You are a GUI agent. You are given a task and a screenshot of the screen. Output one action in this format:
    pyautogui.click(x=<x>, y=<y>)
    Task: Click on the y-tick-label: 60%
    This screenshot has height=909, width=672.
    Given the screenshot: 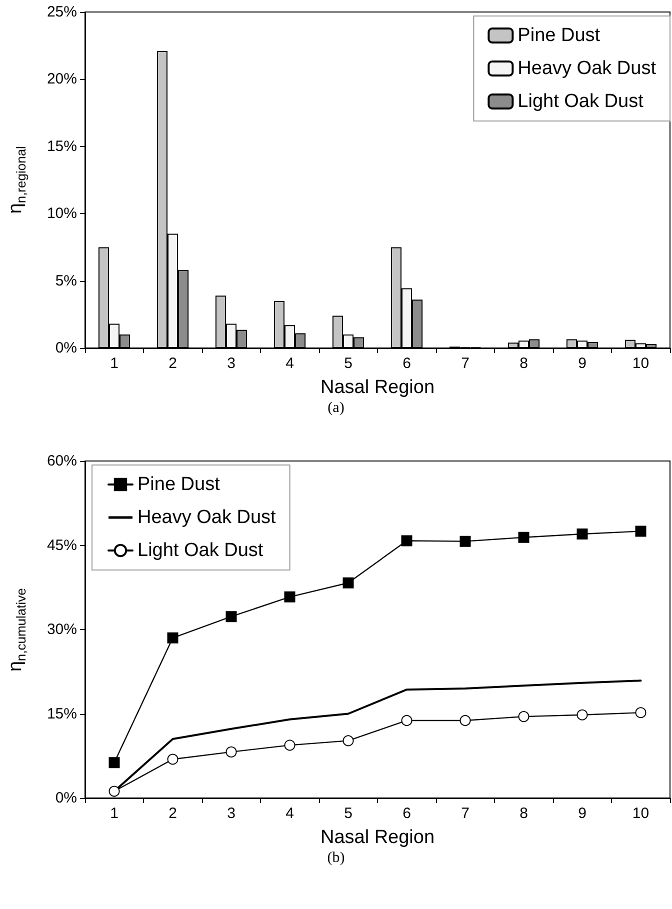 What is the action you would take?
    pyautogui.click(x=61, y=461)
    